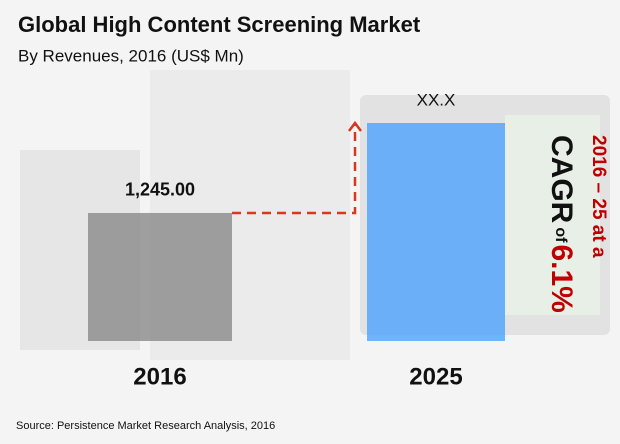  I want to click on cagr-line: CAGR of6.1%, so click(561, 224).